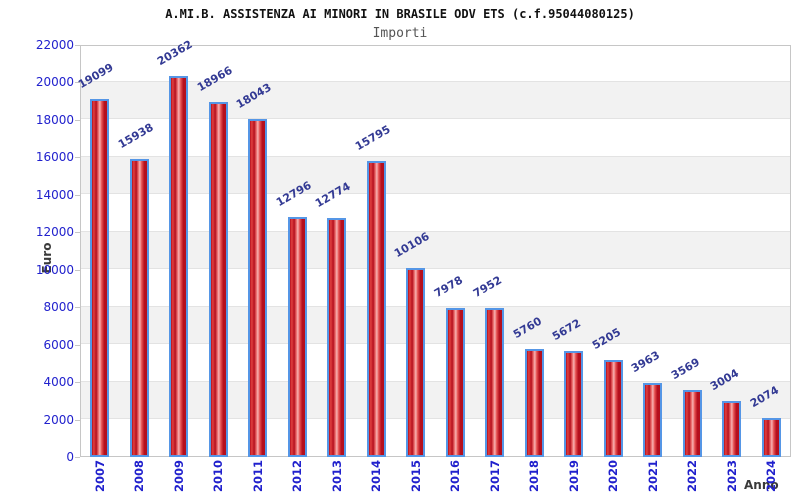 The image size is (800, 500). Describe the element at coordinates (494, 475) in the screenshot. I see `x-tick-label: 2017` at that location.